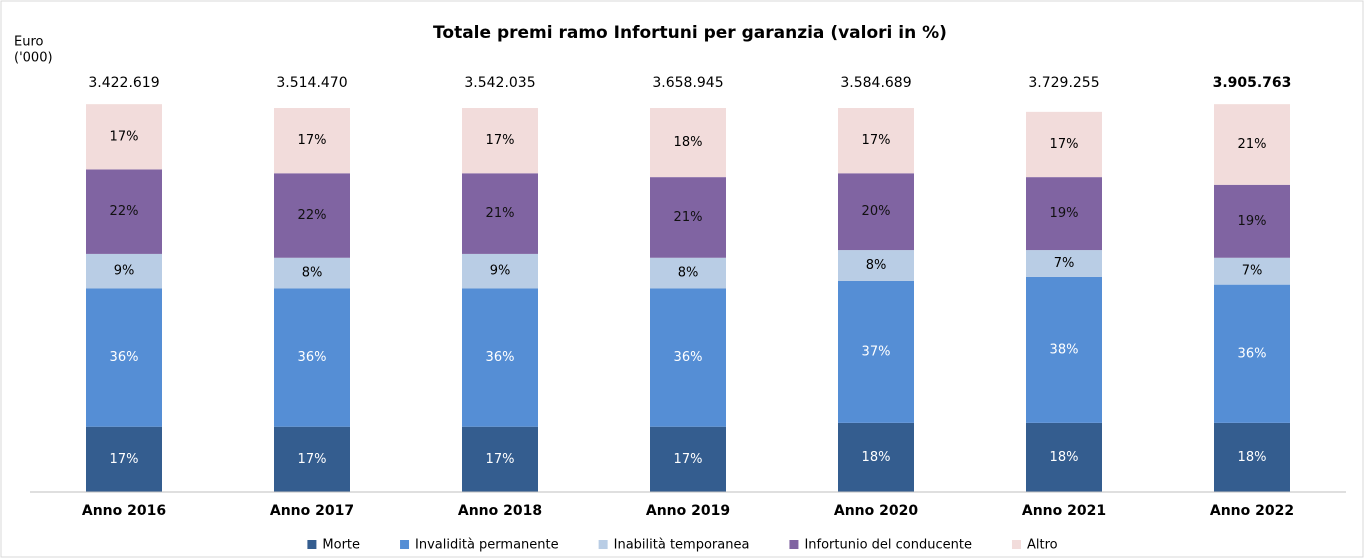 The width and height of the screenshot is (1365, 558). What do you see at coordinates (876, 511) in the screenshot?
I see `x-tick-label: Anno 2020` at bounding box center [876, 511].